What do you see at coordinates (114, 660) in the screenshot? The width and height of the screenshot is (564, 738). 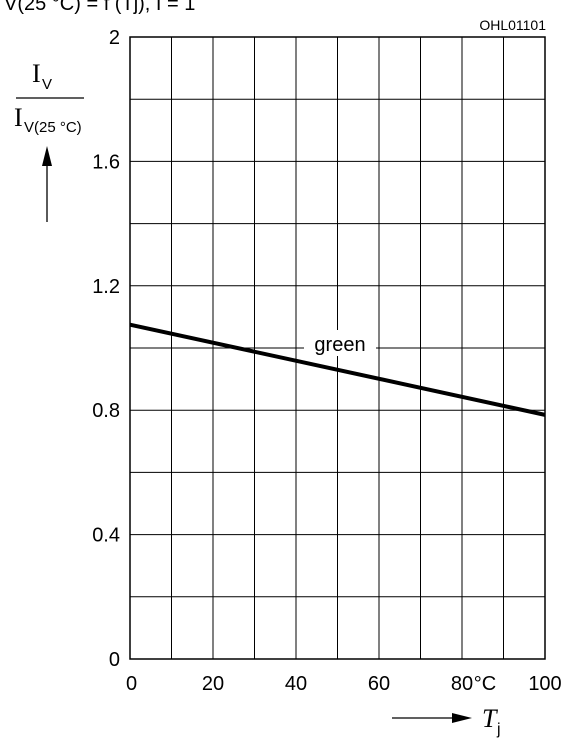 I see `y-tick-label: 0` at bounding box center [114, 660].